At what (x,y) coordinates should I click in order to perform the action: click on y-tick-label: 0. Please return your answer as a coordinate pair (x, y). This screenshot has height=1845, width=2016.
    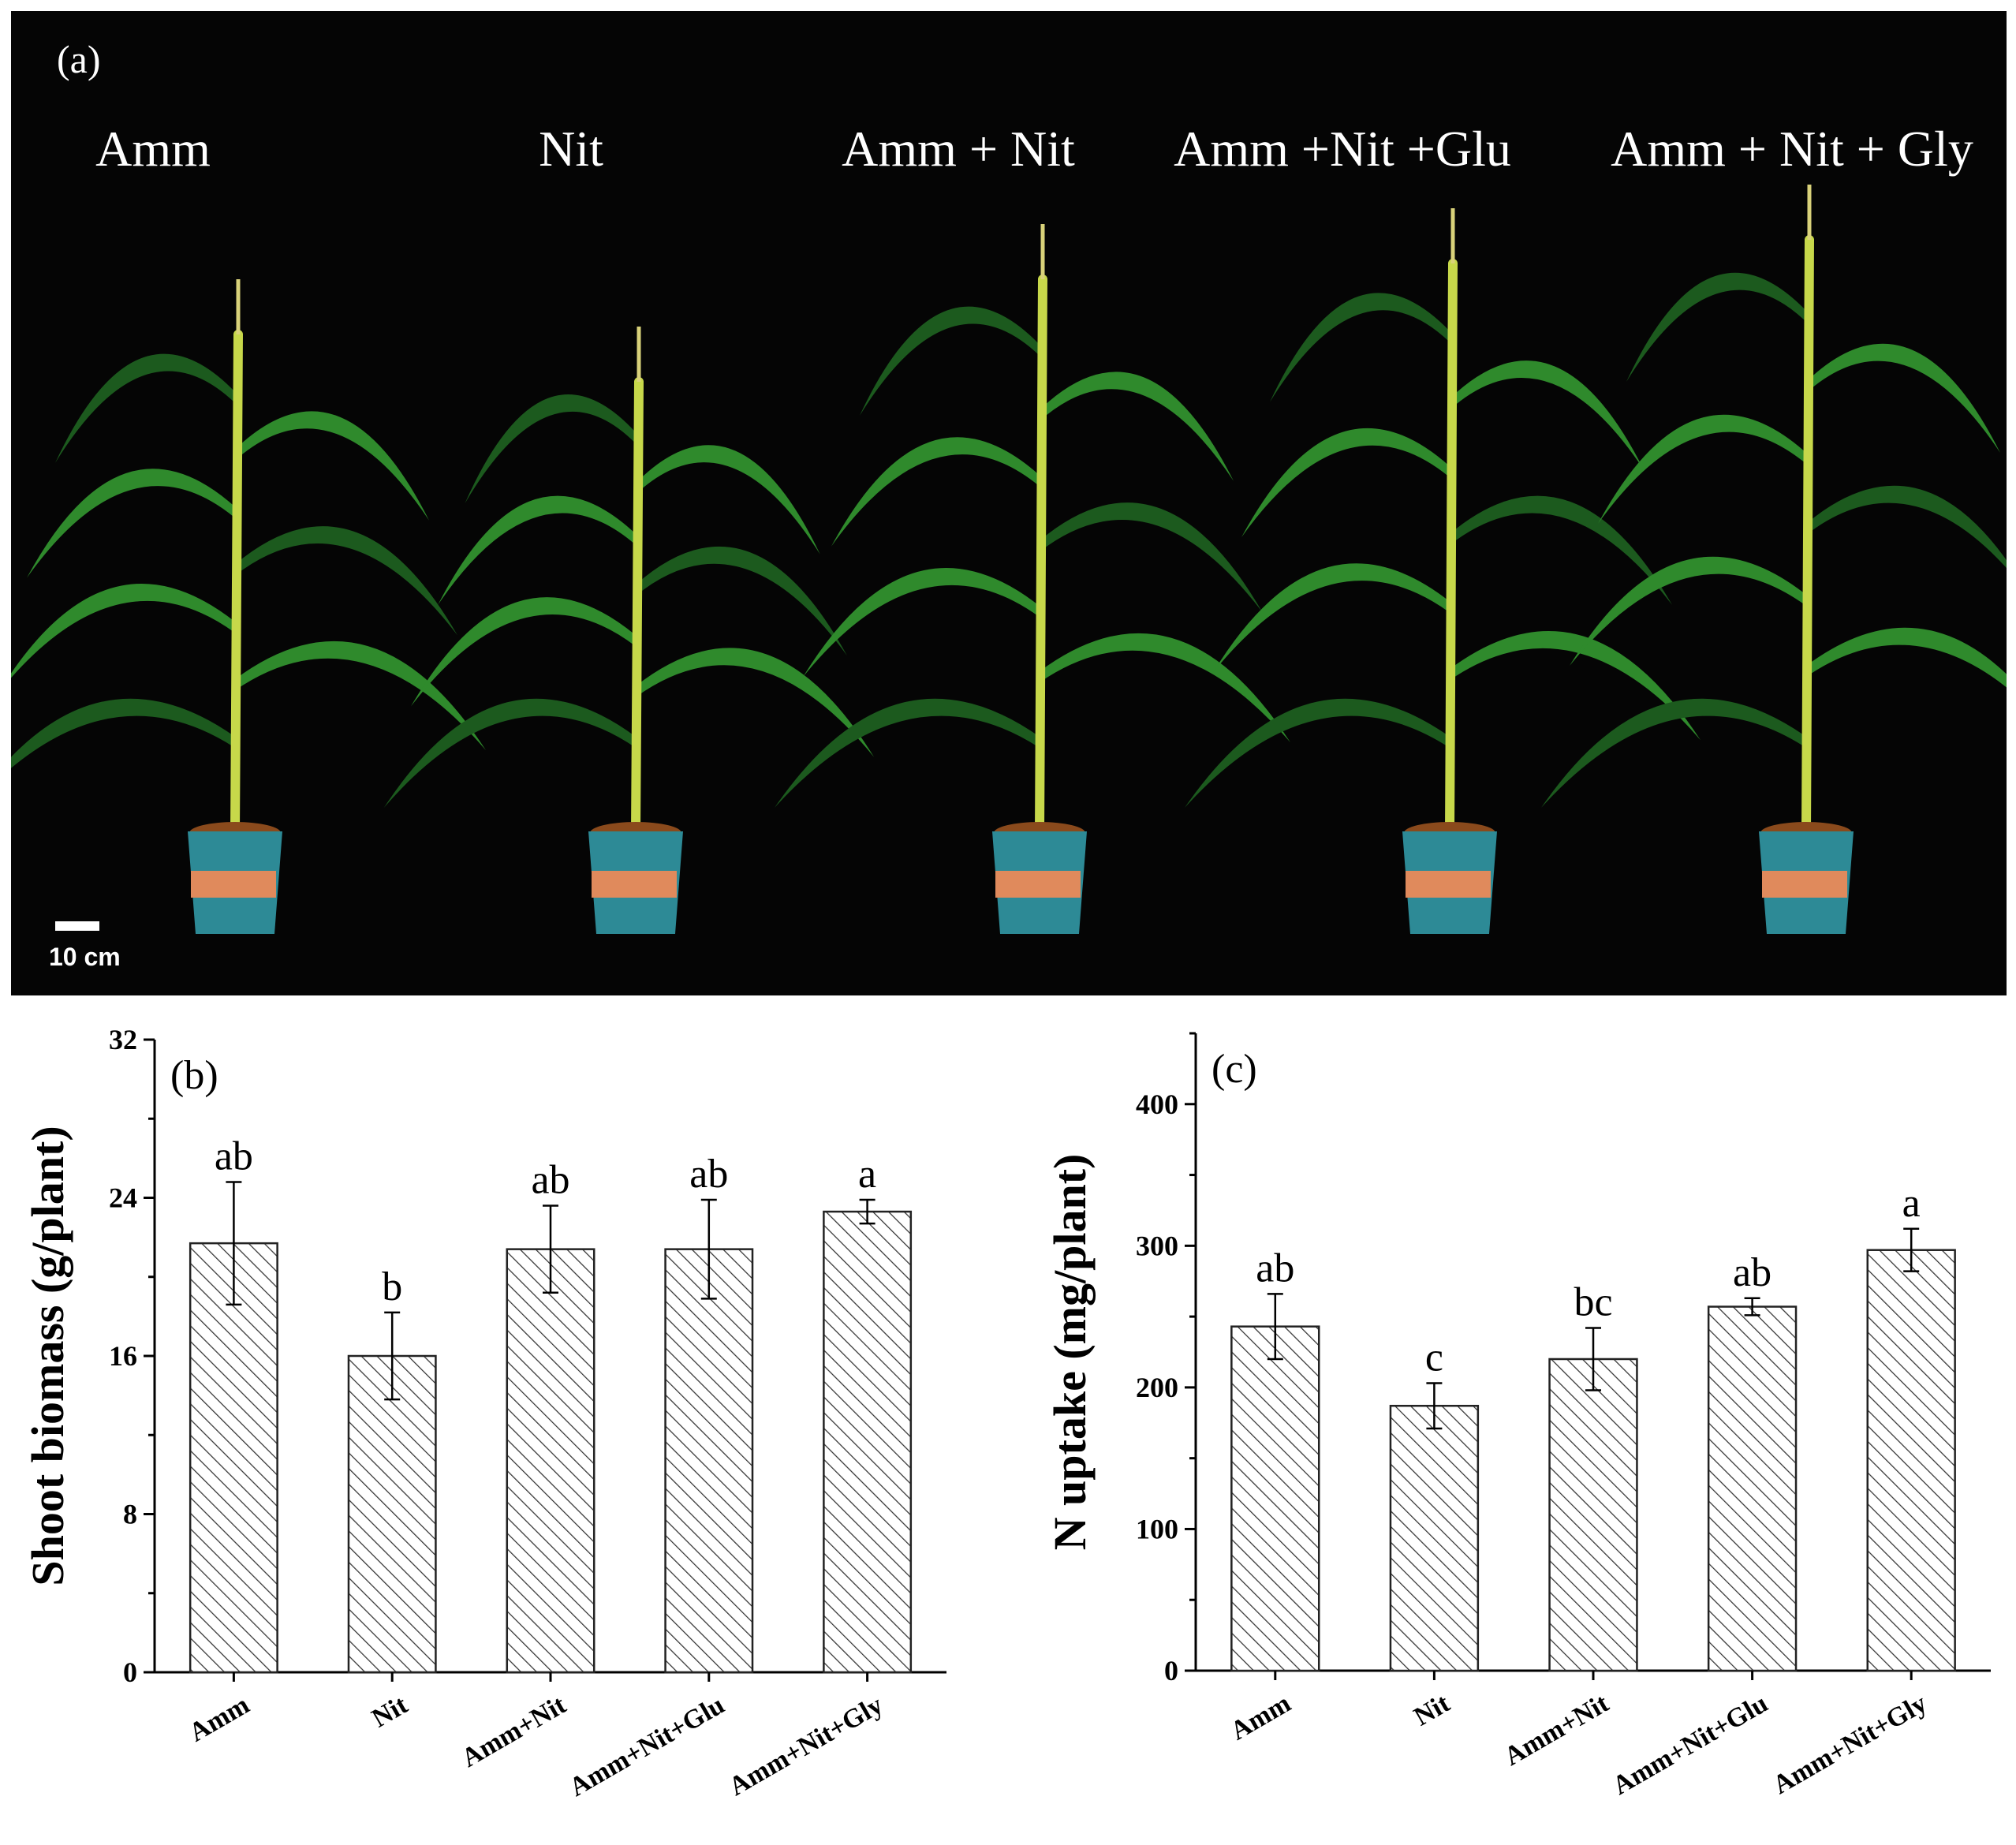
    Looking at the image, I should click on (1171, 1670).